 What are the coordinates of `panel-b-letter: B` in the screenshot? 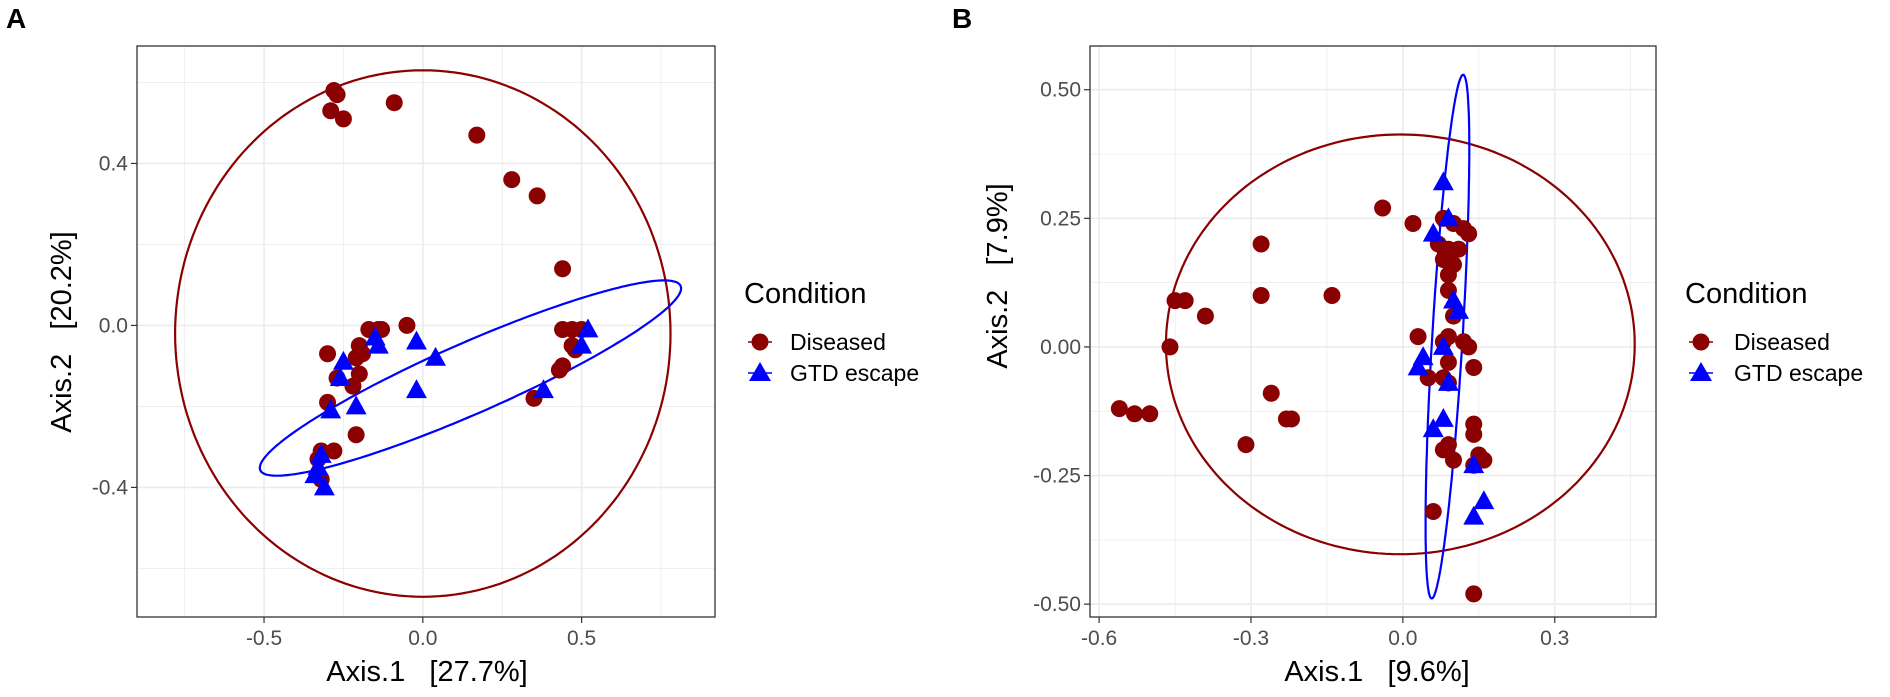 It's located at (962, 18).